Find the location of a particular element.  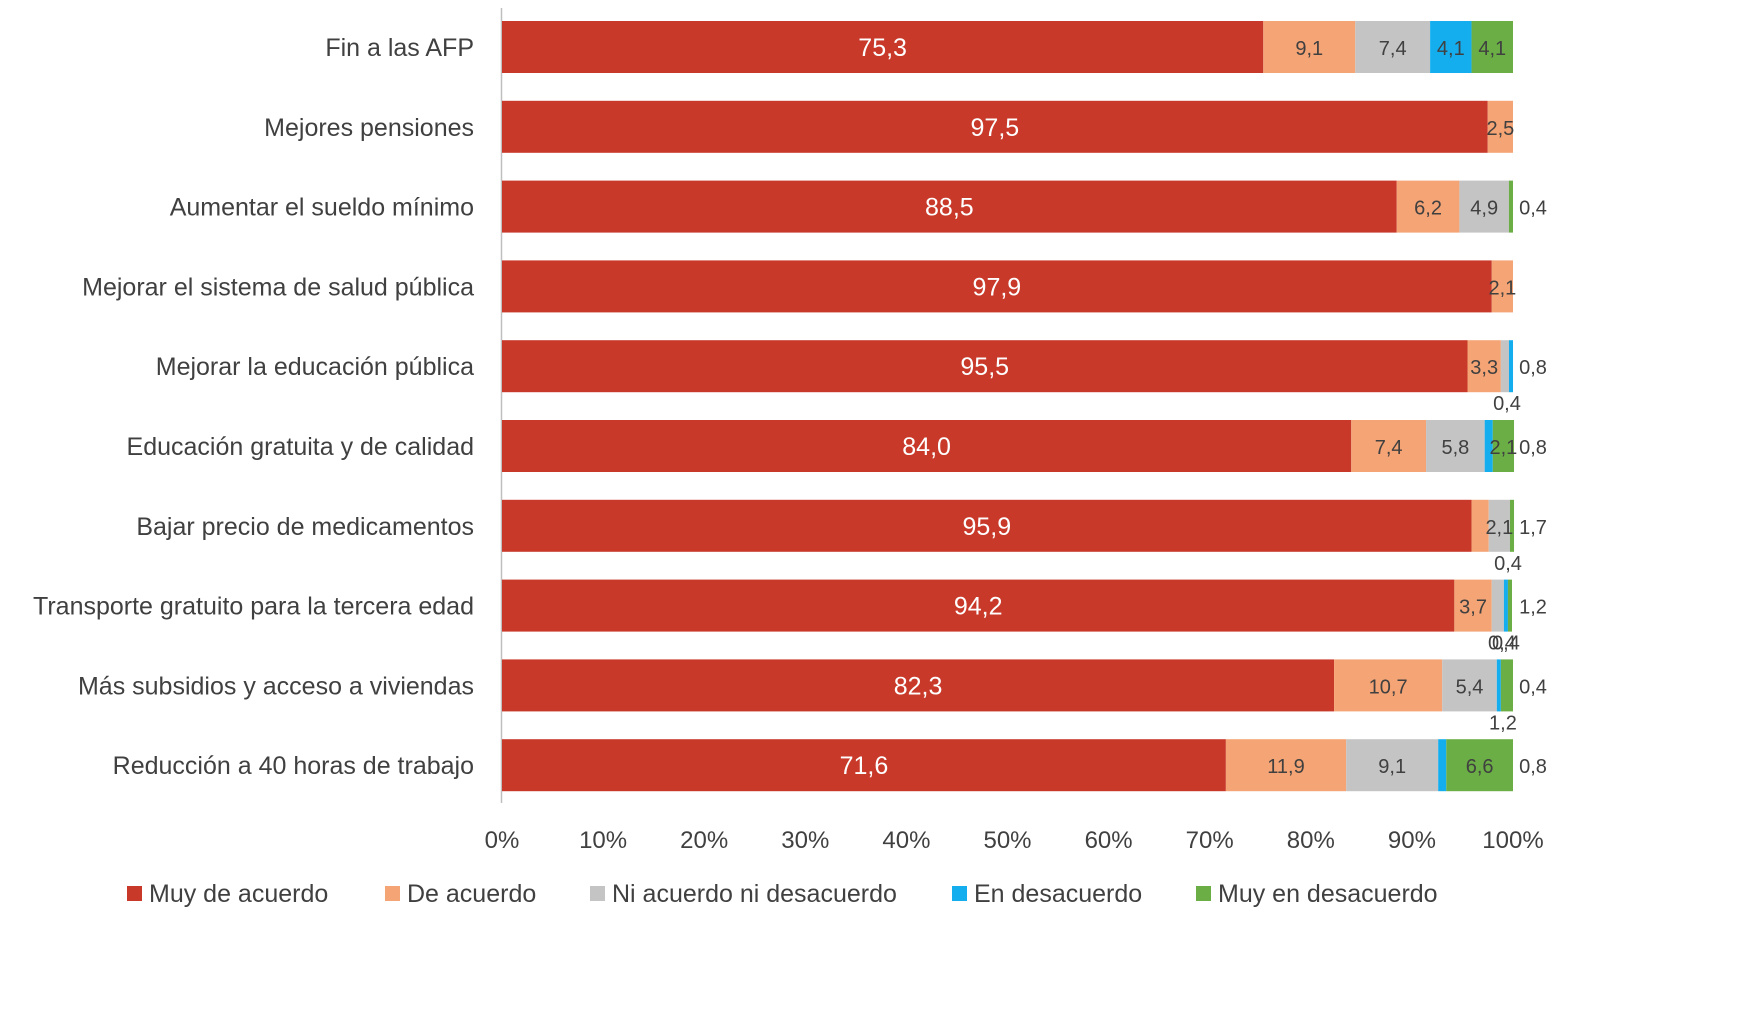

x-tick-label: 90% is located at coordinates (1412, 840).